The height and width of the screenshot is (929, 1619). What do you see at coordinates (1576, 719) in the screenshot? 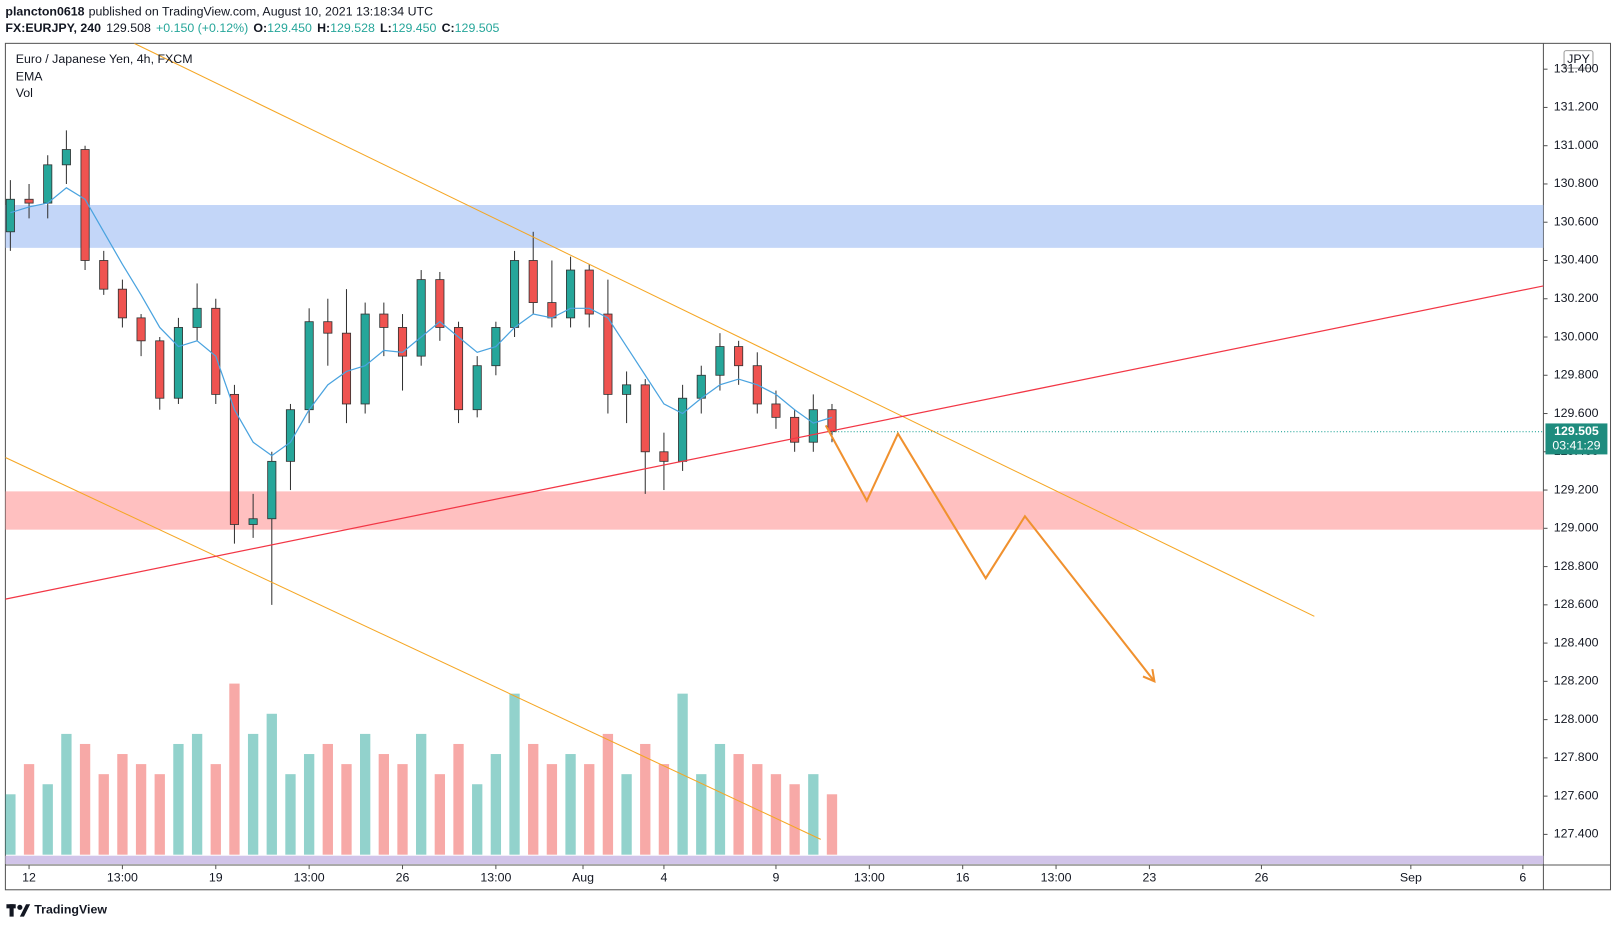
I see `y-tick-label: 128.000` at bounding box center [1576, 719].